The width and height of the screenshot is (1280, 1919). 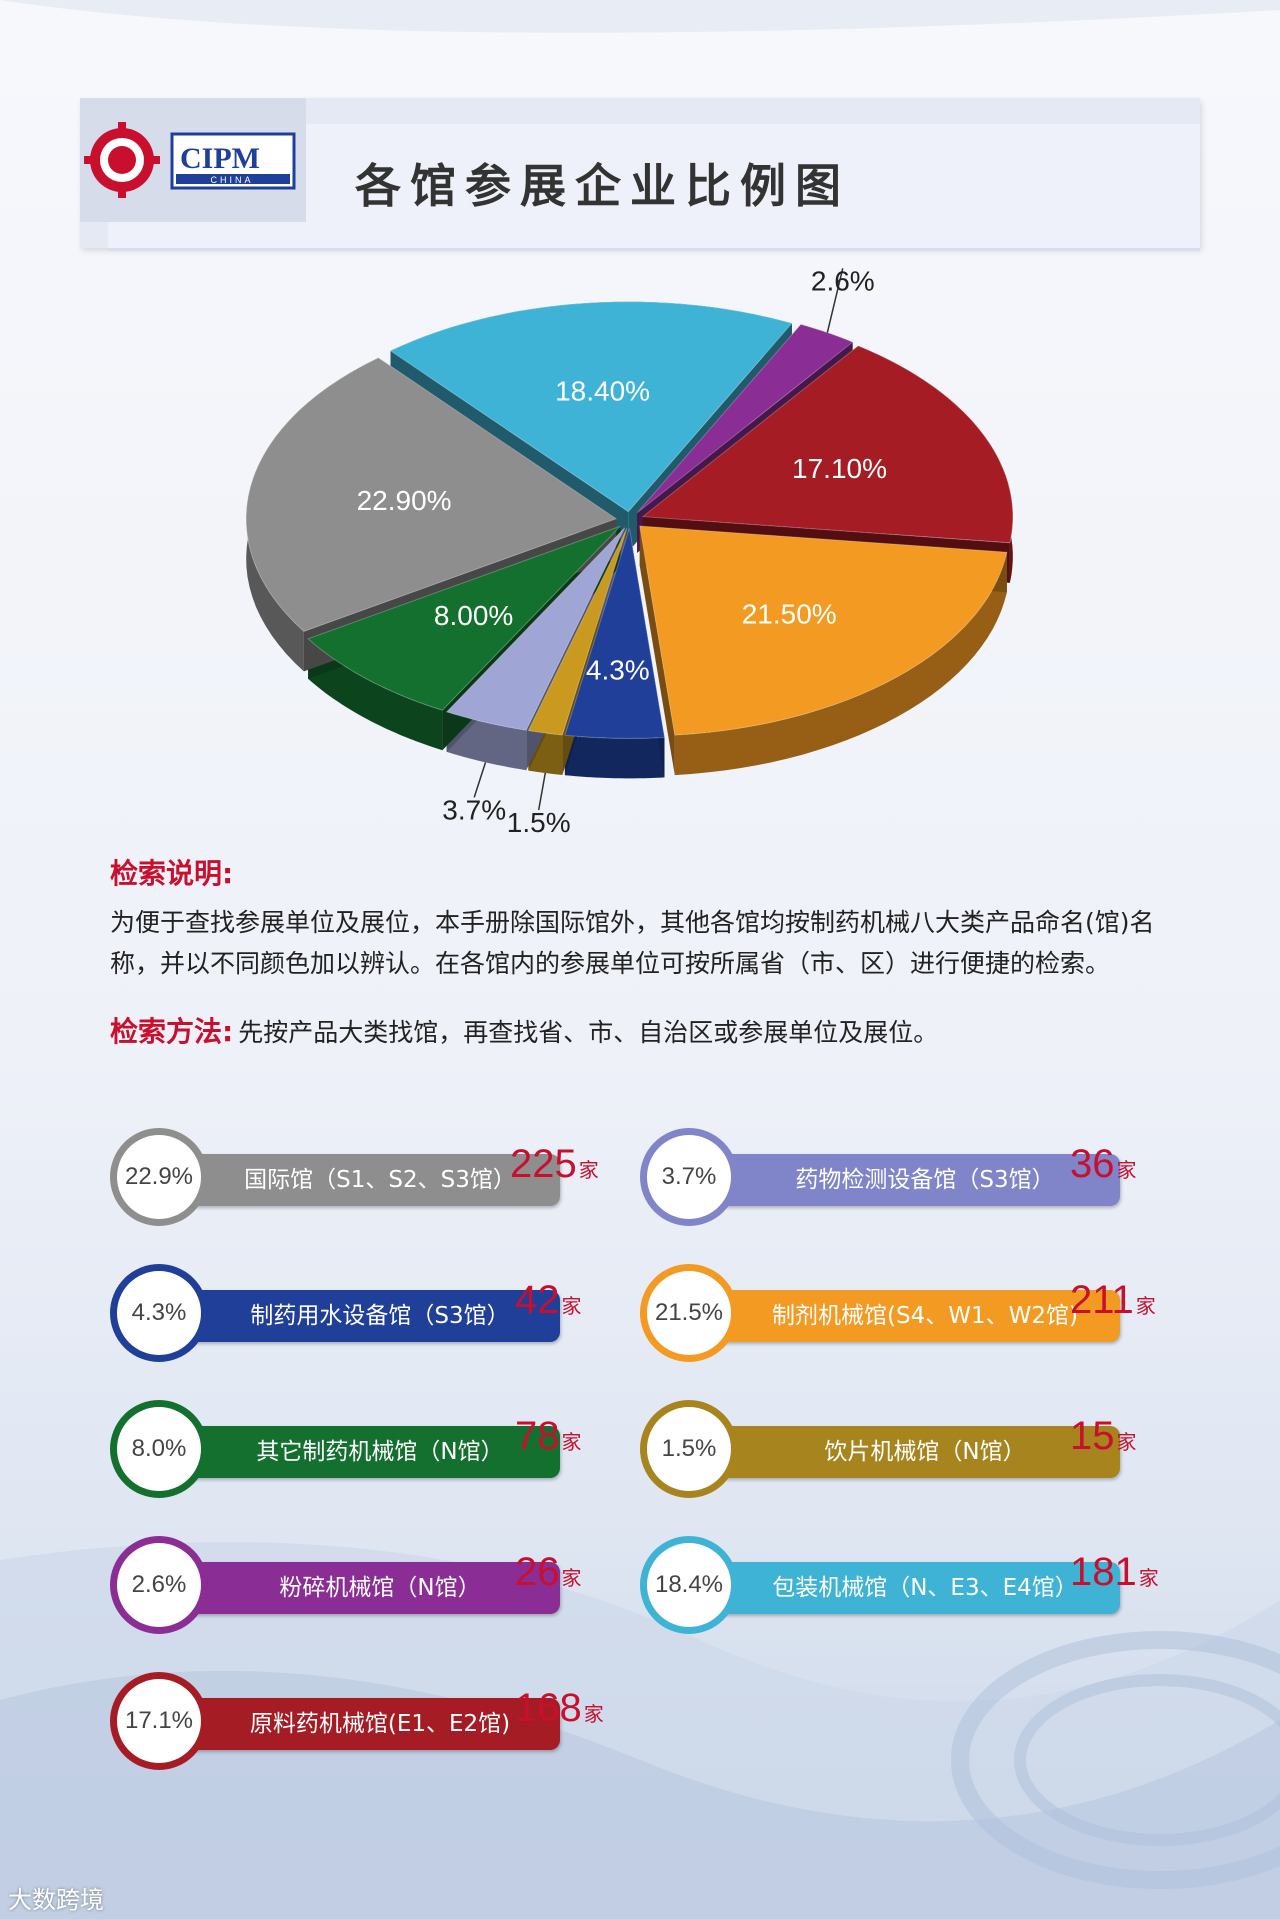 I want to click on legend-count-number: 78, so click(x=537, y=1436).